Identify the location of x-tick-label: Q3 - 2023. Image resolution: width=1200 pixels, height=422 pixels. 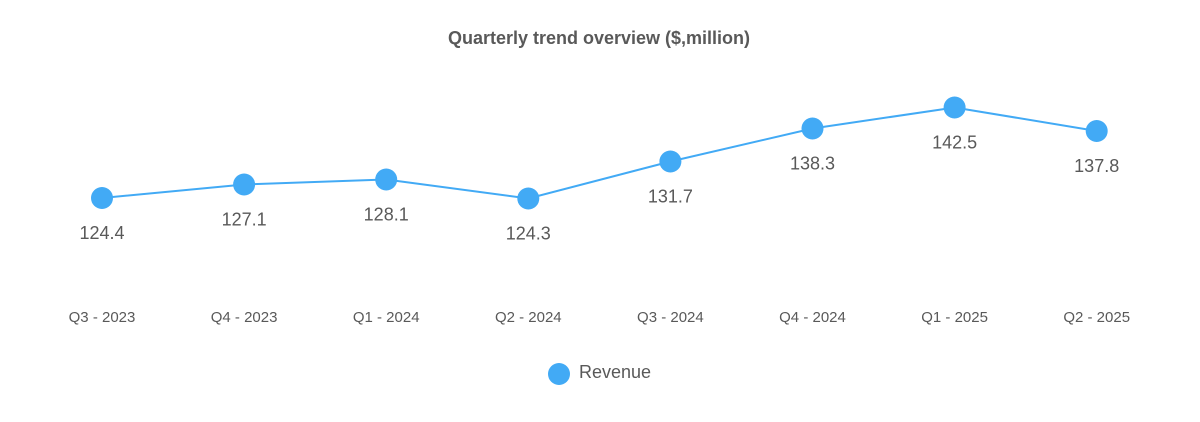
(102, 317).